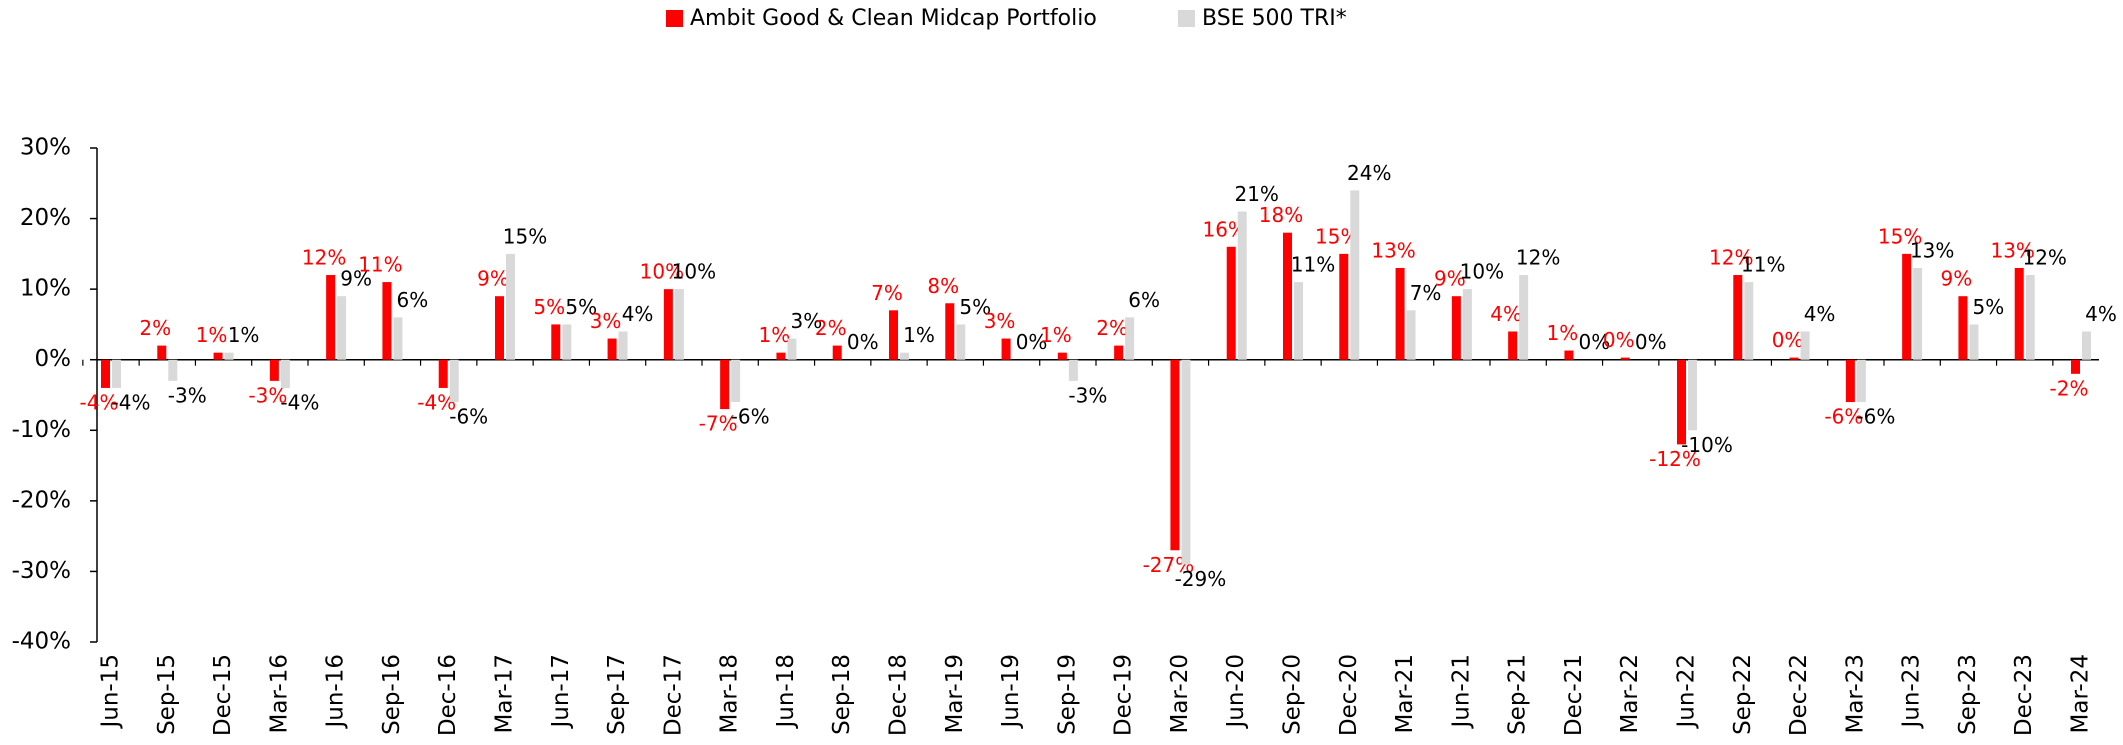 This screenshot has width=2123, height=745. What do you see at coordinates (1900, 236) in the screenshot?
I see `data-label: 15%` at bounding box center [1900, 236].